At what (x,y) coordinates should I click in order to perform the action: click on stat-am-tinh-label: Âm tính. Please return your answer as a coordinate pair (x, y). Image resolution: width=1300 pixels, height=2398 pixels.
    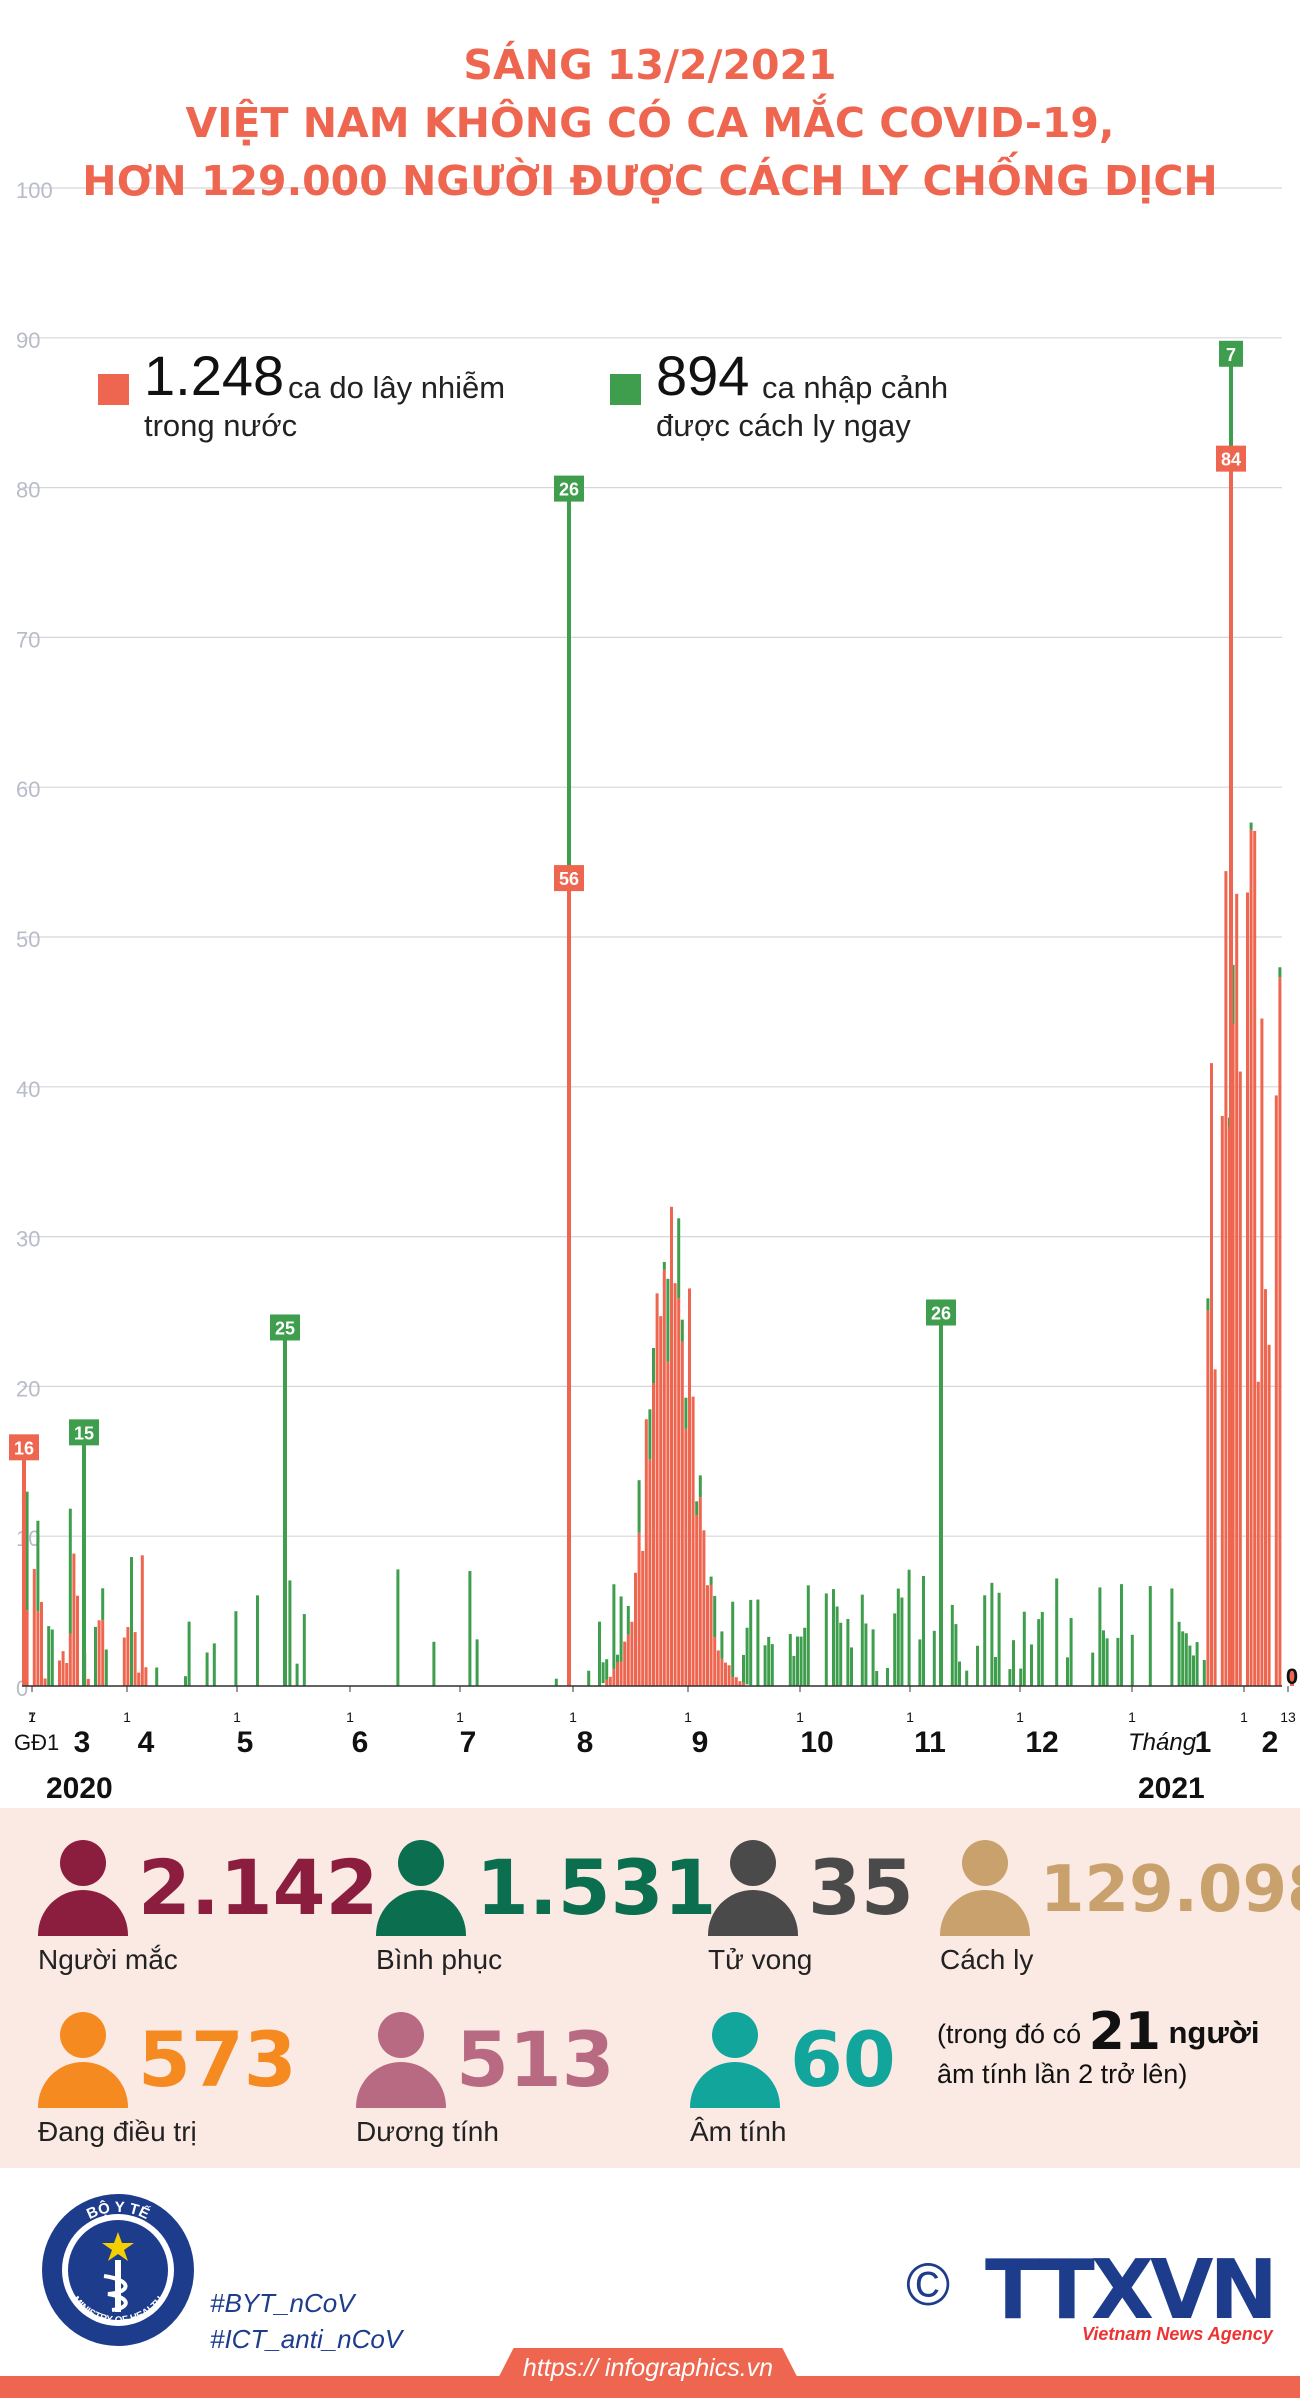
    Looking at the image, I should click on (738, 2131).